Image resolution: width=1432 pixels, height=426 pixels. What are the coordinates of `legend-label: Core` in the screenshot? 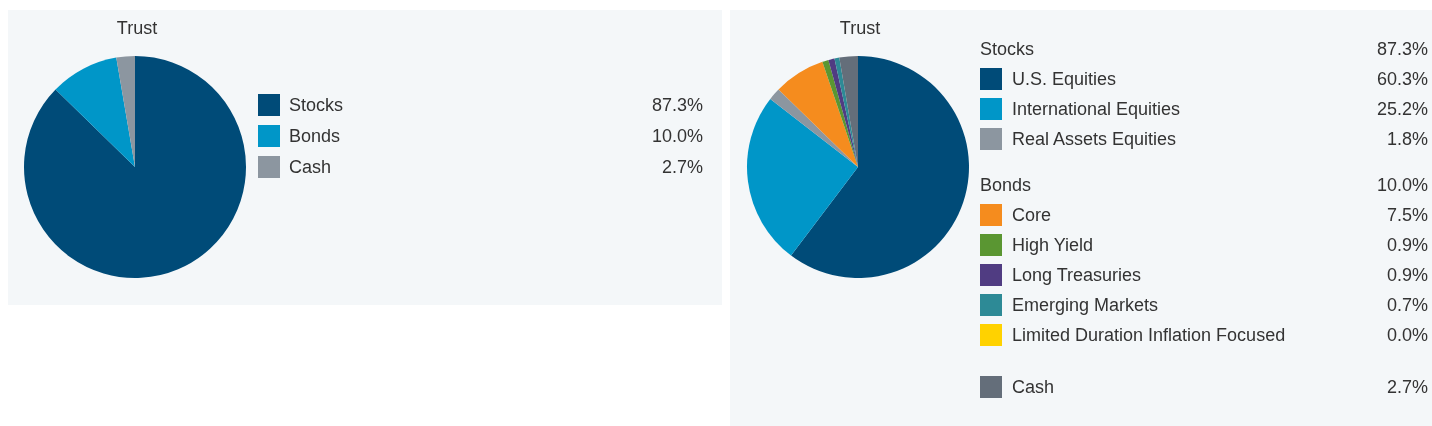 It's located at (1032, 215).